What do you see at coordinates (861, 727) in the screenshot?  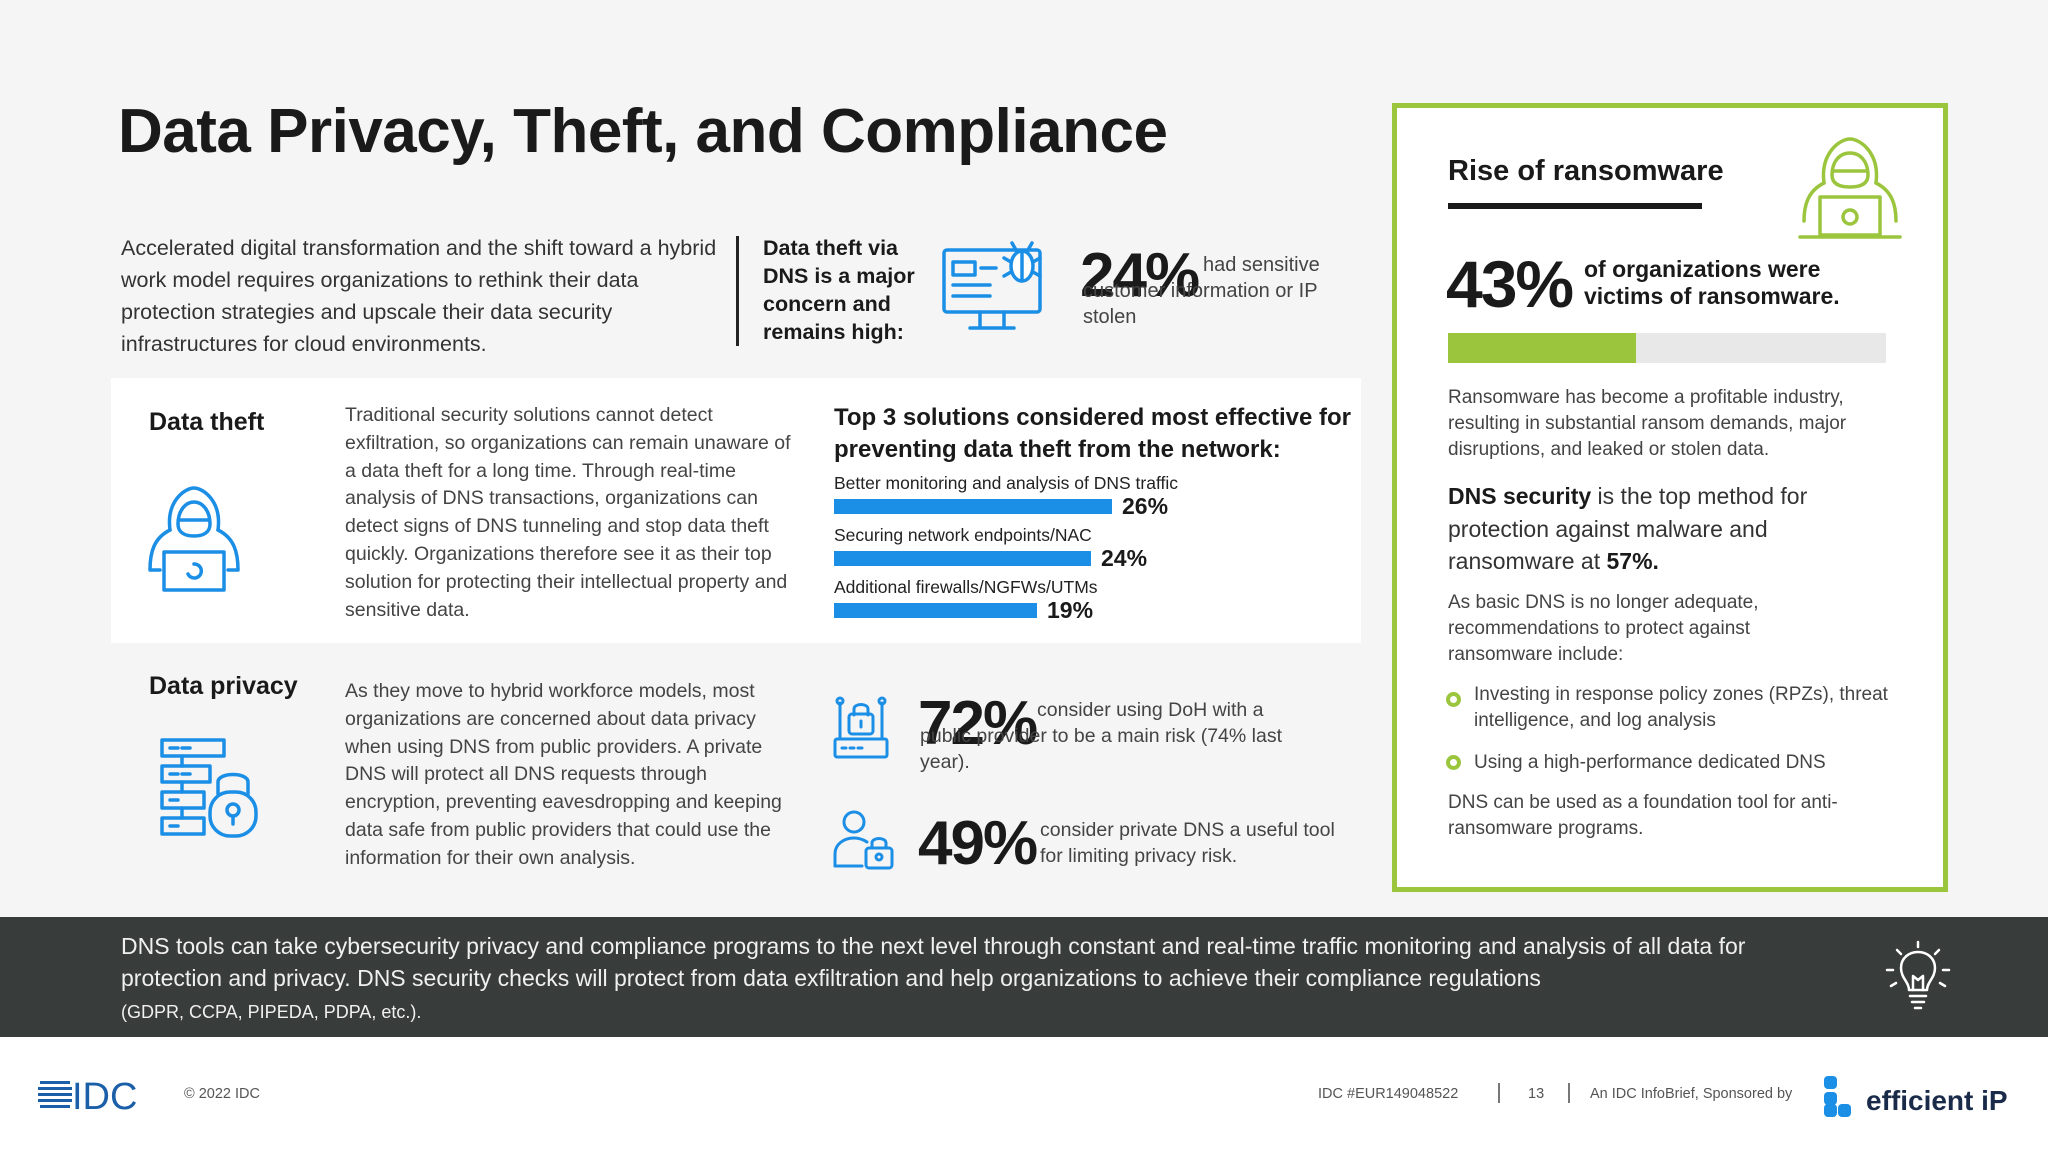 I see `router-lock-icon` at bounding box center [861, 727].